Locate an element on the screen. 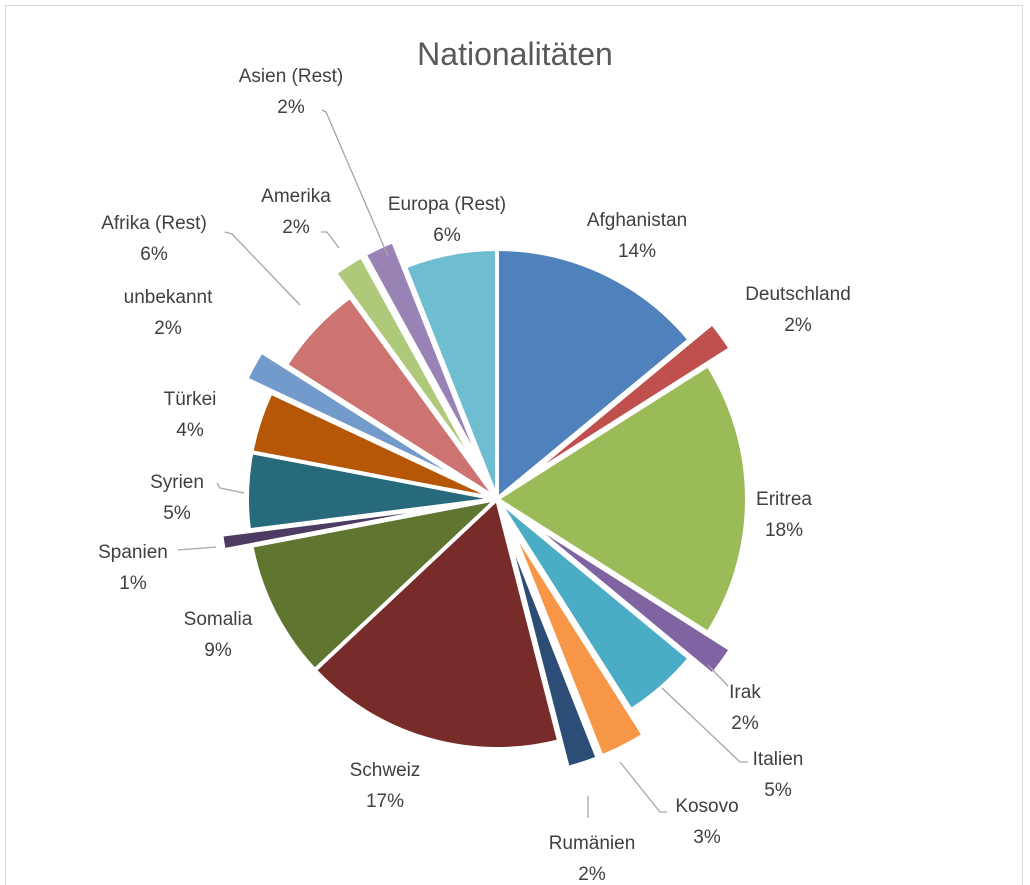  data-label-name: Asien (Rest) is located at coordinates (291, 76).